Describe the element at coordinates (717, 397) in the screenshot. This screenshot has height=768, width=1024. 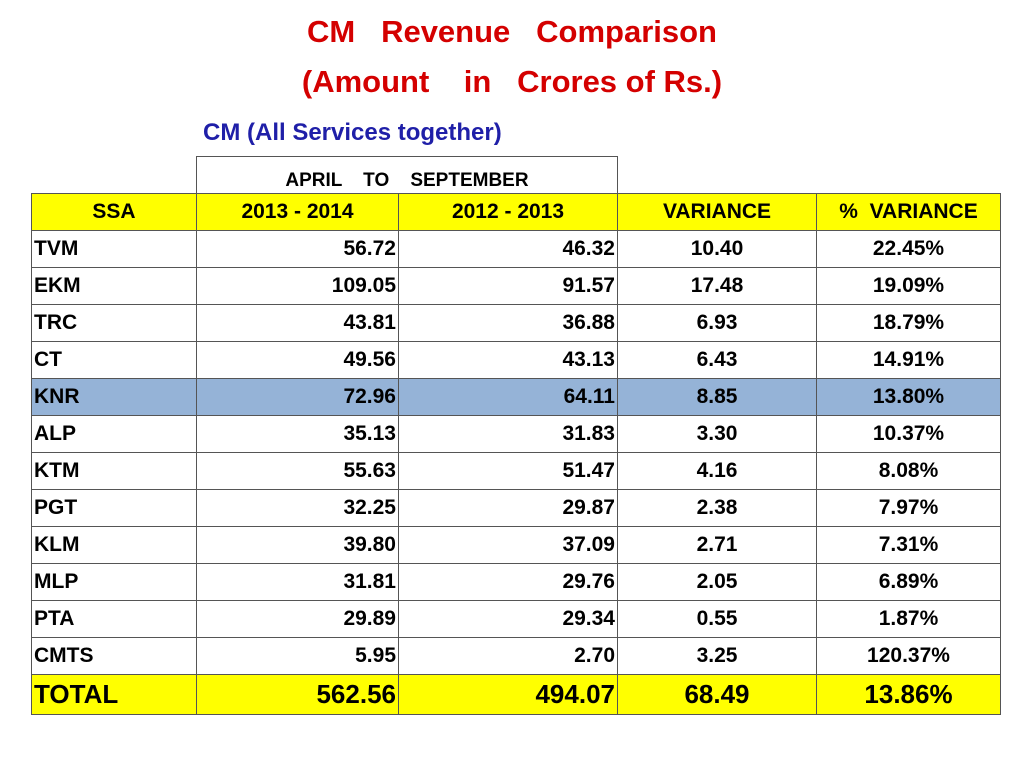
I see `variance-cell: 8.85` at that location.